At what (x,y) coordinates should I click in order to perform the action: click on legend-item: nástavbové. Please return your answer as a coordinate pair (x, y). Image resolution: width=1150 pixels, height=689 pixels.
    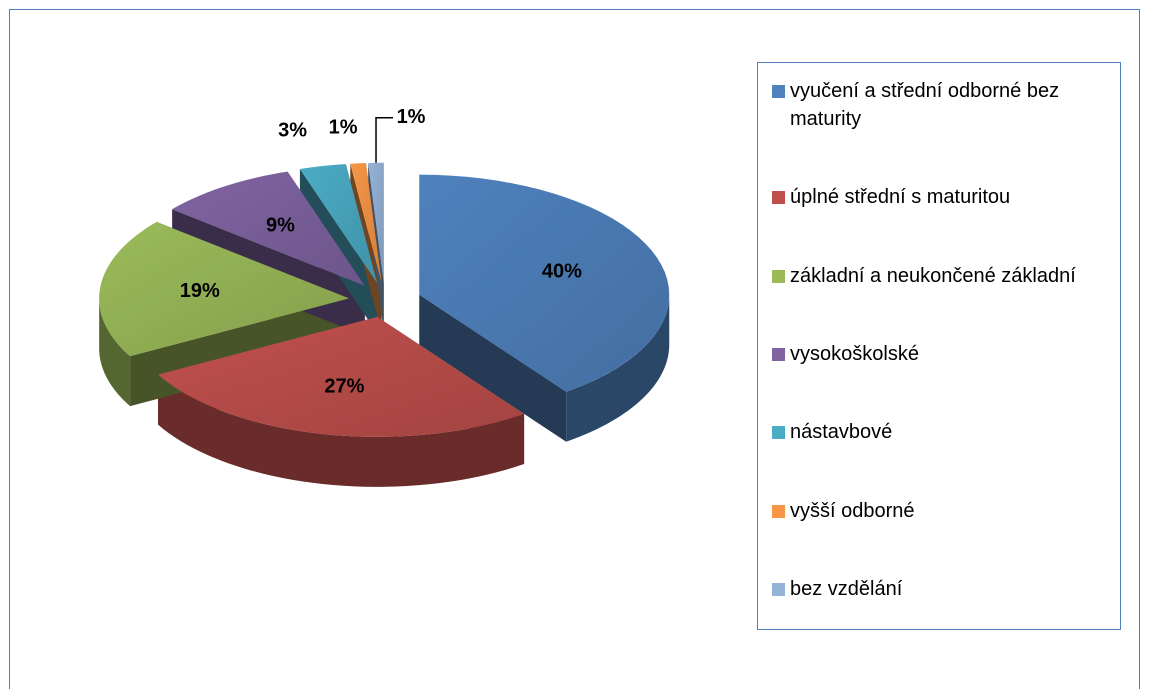
    Looking at the image, I should click on (941, 432).